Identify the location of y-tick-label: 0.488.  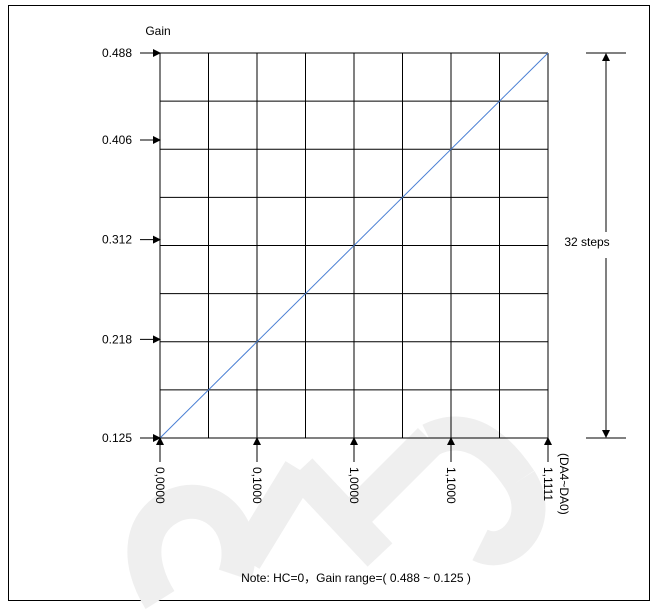
(117, 53).